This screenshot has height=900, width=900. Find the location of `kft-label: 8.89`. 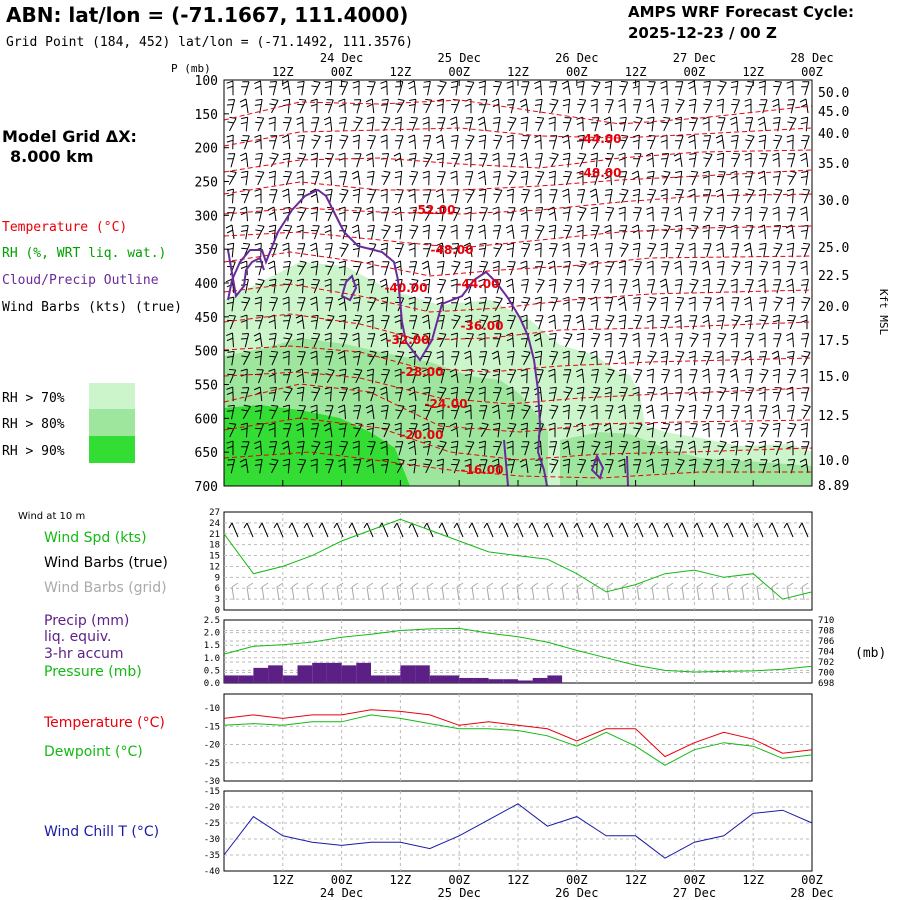

kft-label: 8.89 is located at coordinates (833, 486).